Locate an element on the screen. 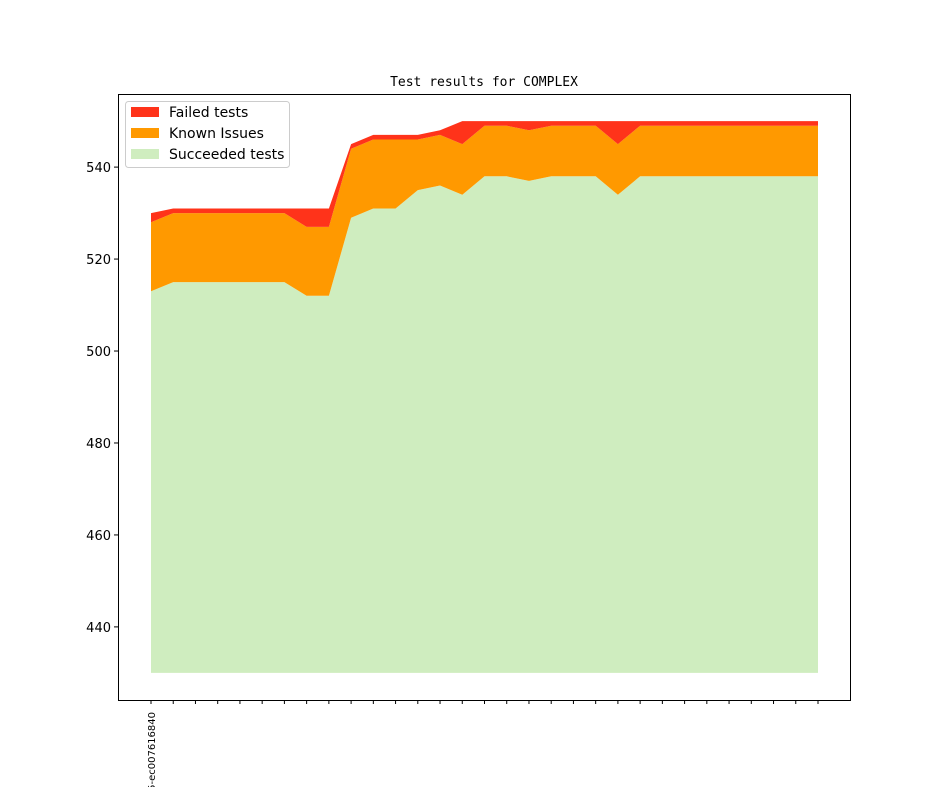  legend-label: Failed tests is located at coordinates (208, 113).